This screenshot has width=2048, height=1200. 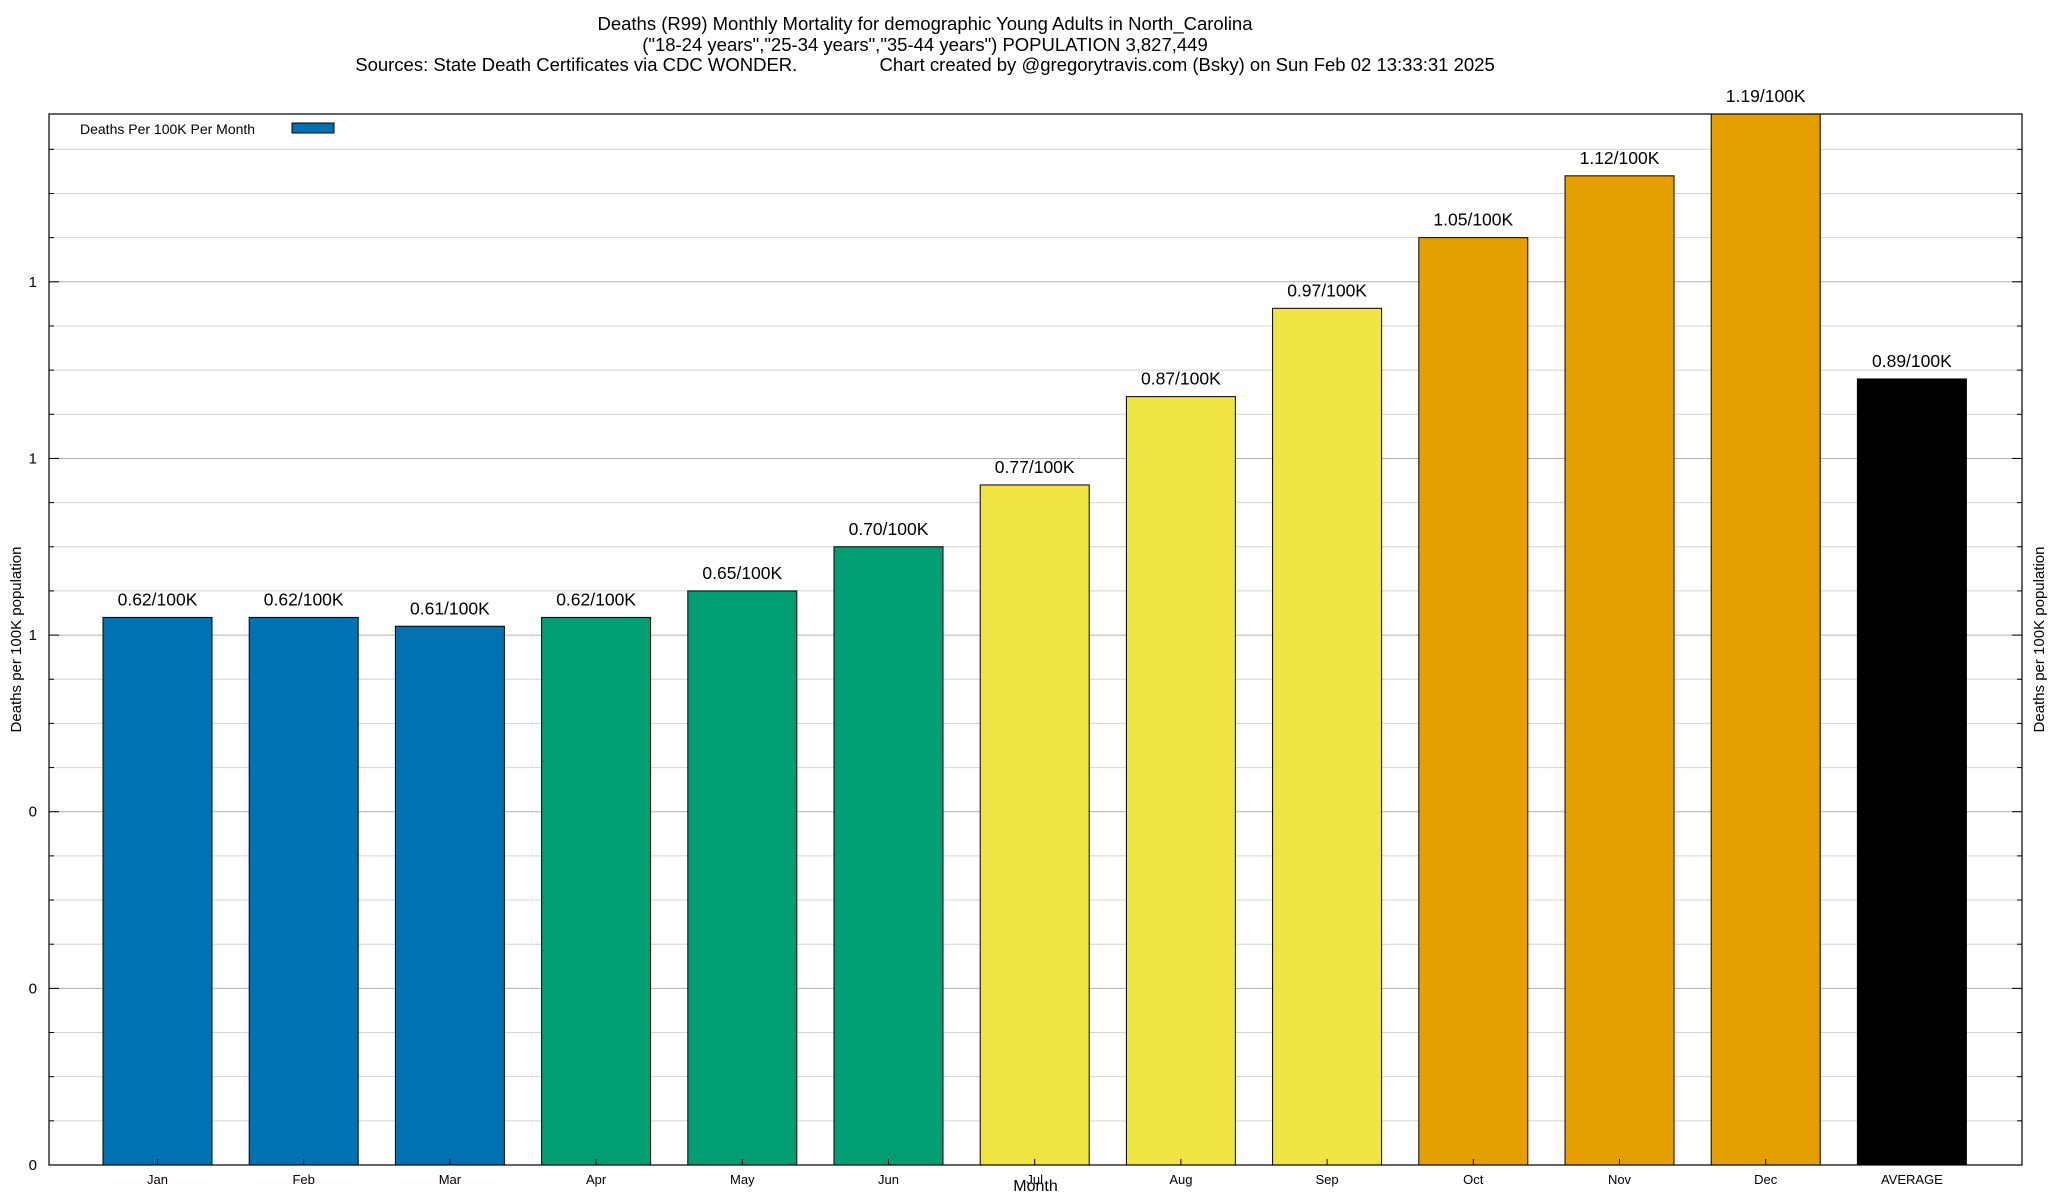 I want to click on bar-aug, so click(x=1180, y=781).